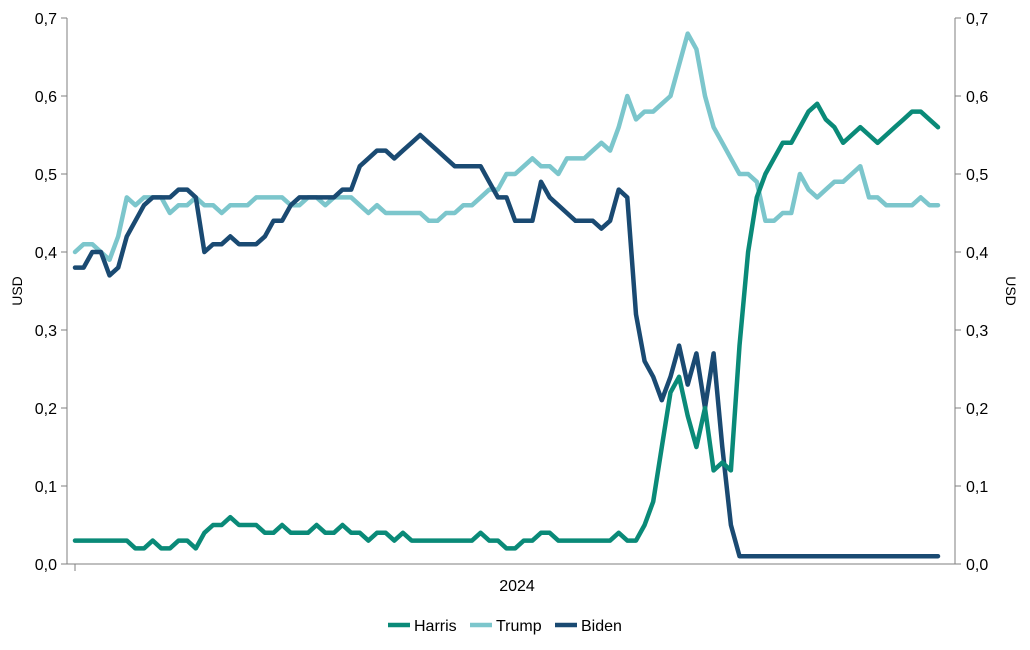 This screenshot has height=650, width=1030. I want to click on left-y-tick-label: 0,2, so click(46, 409).